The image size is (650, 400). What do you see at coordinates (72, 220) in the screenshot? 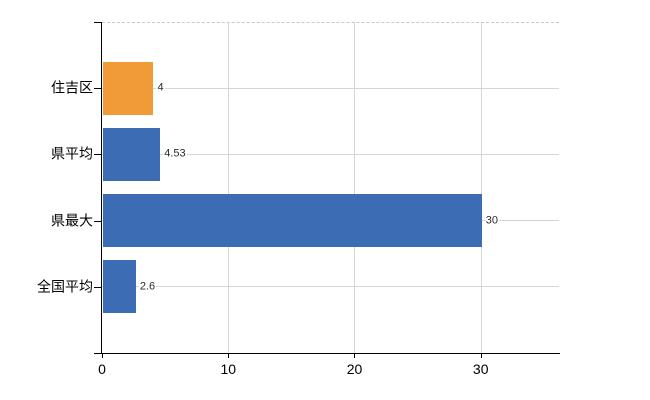
I see `category-label: 県最大` at bounding box center [72, 220].